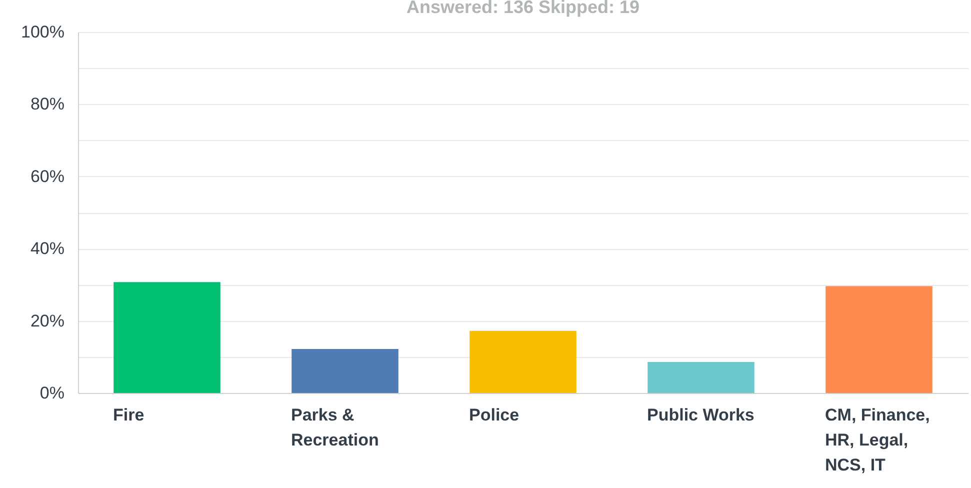 Image resolution: width=971 pixels, height=488 pixels. What do you see at coordinates (42, 32) in the screenshot?
I see `y-tick-label: 100%` at bounding box center [42, 32].